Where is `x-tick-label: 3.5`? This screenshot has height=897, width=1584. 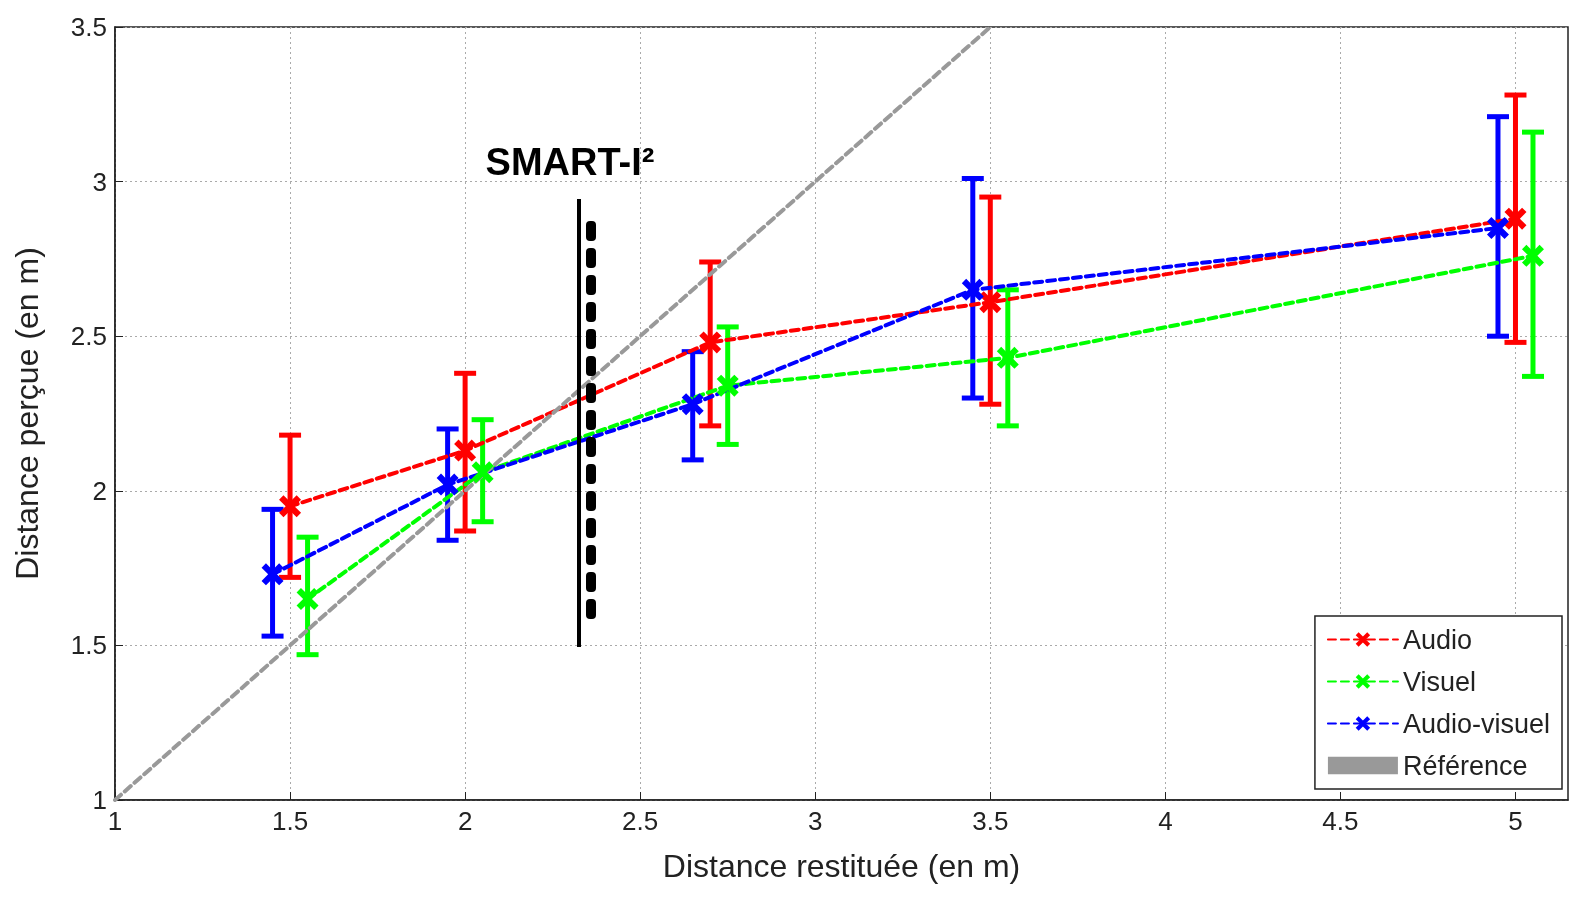 x-tick-label: 3.5 is located at coordinates (990, 821).